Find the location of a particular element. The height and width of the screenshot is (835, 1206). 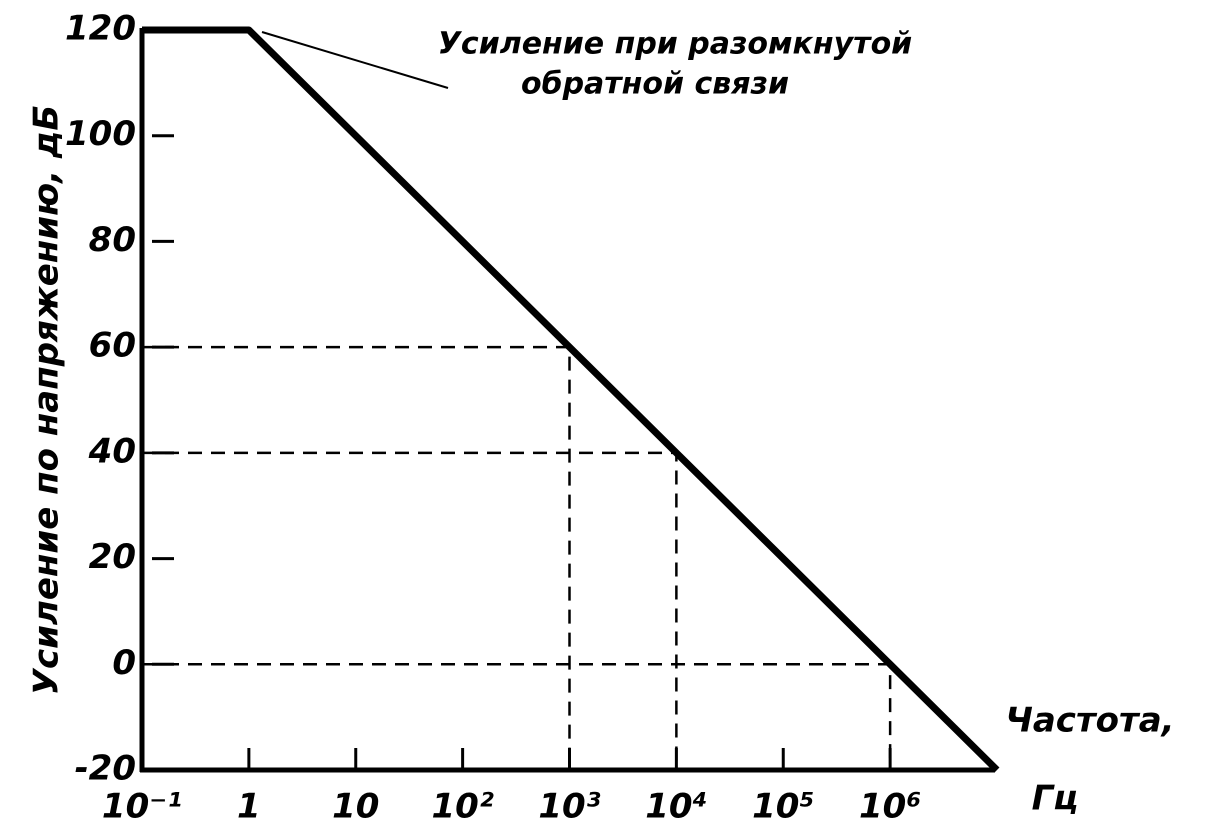

x-axis-label: Гц is located at coordinates (1055, 799).